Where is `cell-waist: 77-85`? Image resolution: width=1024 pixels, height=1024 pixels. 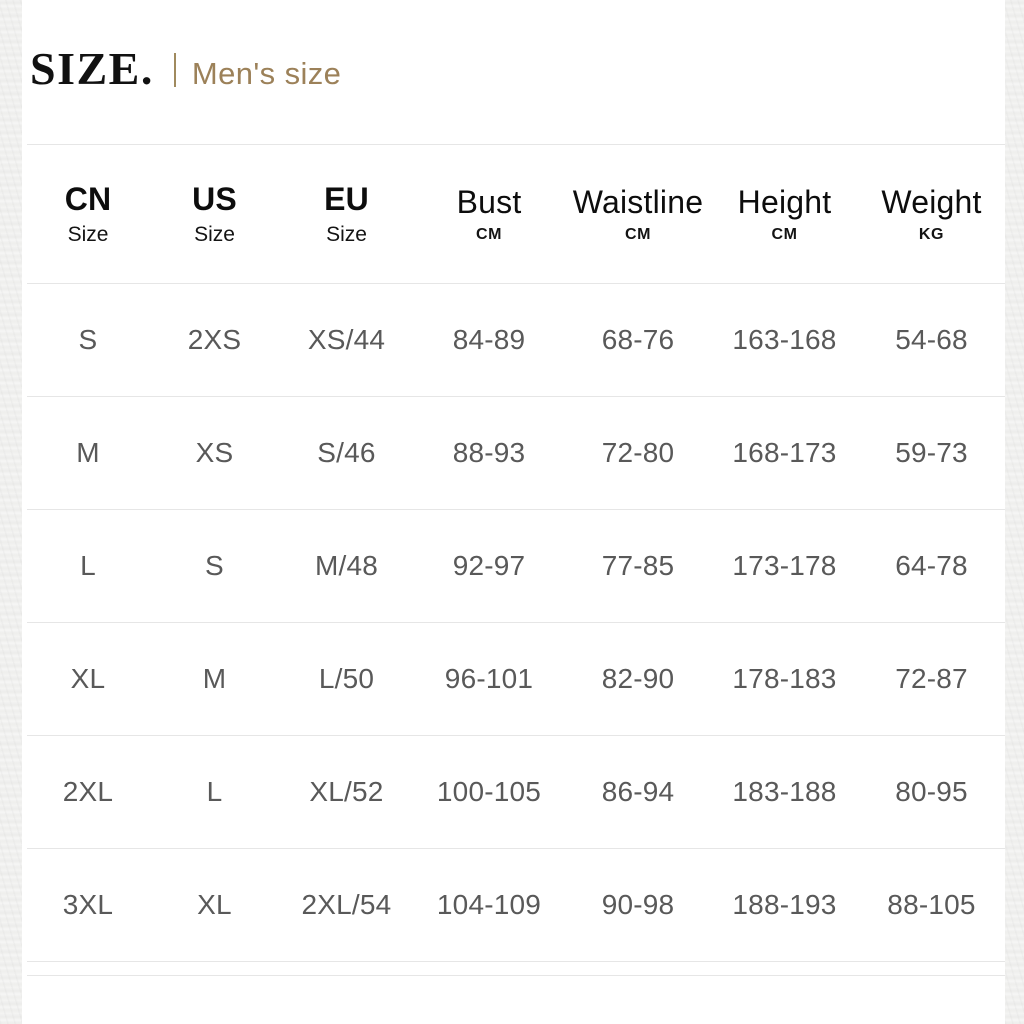
cell-waist: 77-85 is located at coordinates (638, 565).